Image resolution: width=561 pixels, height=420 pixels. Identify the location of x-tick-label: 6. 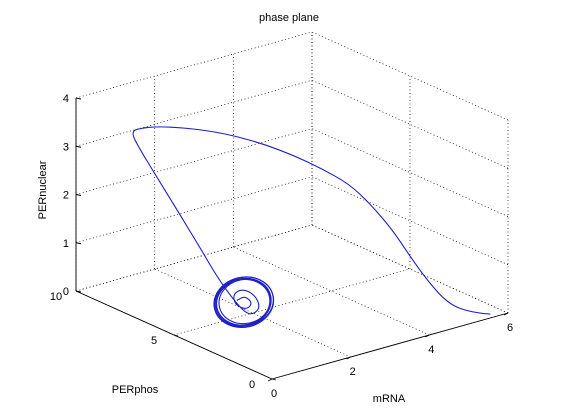
(510, 328).